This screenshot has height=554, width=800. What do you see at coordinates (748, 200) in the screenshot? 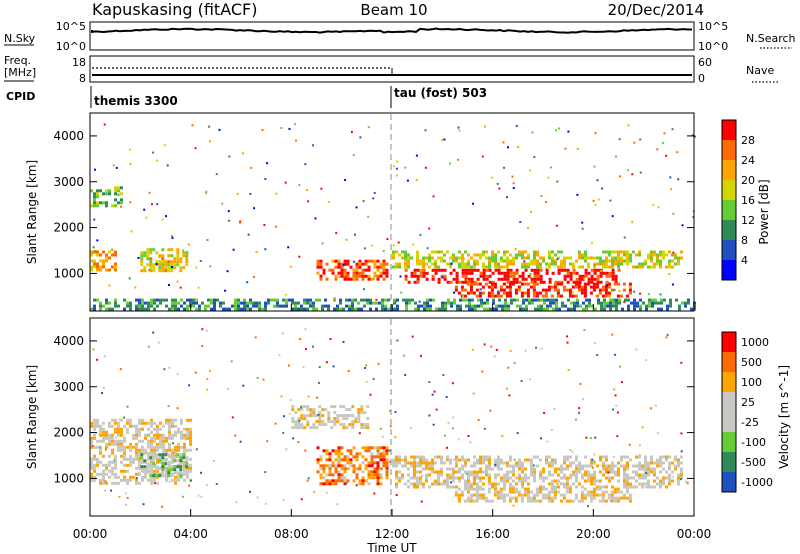
I see `power-colorbar-tick-3: 16` at bounding box center [748, 200].